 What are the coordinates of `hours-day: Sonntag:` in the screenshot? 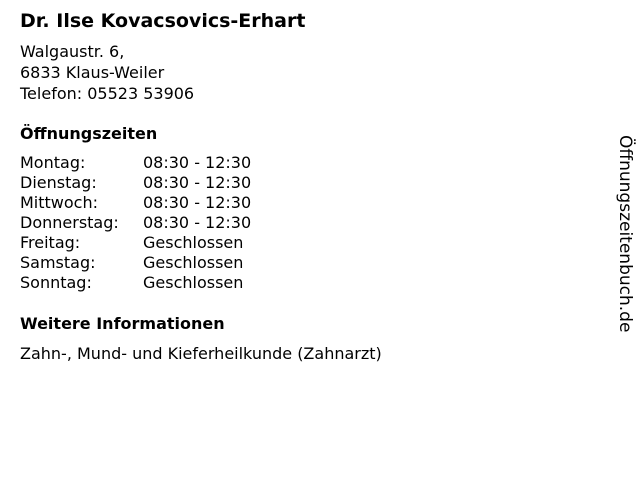 It's located at (56, 282).